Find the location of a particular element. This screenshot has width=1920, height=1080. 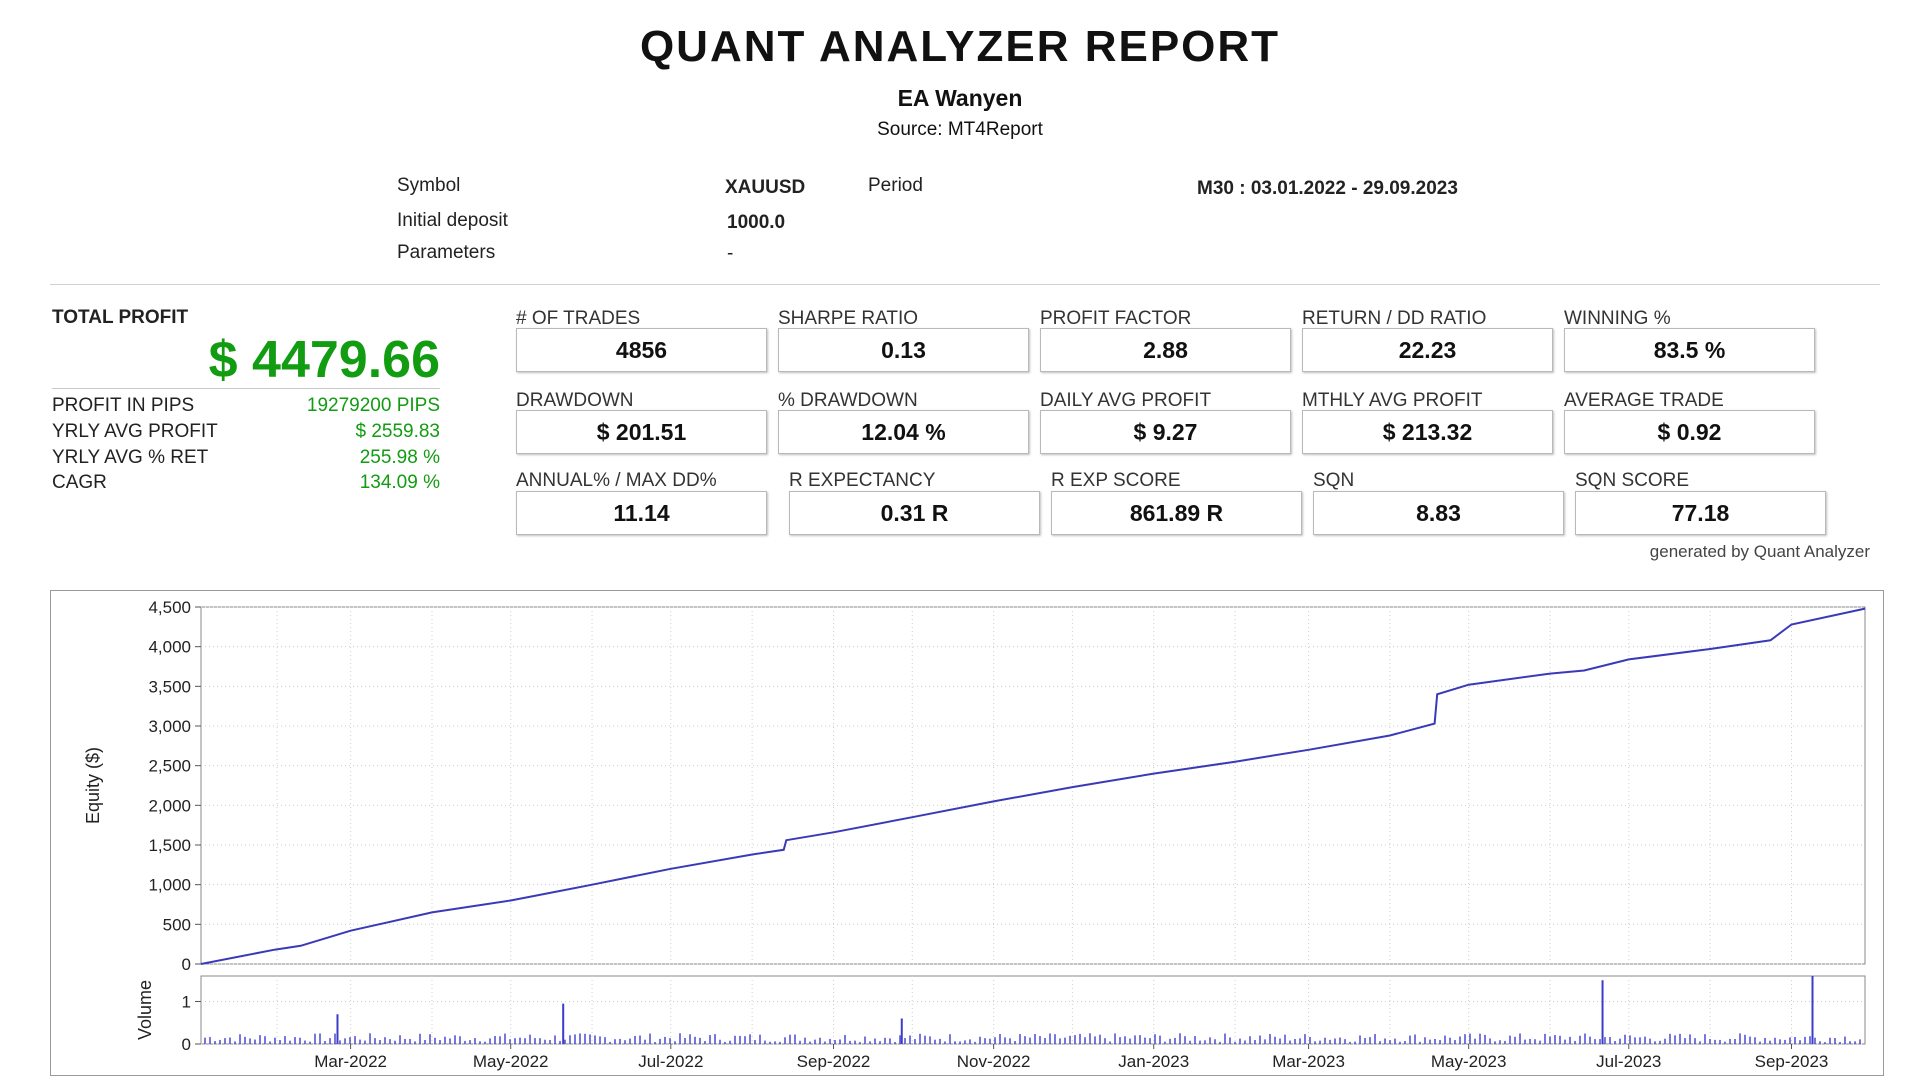

yrly-avg-ret-label: YRLY AVG % RET is located at coordinates (130, 457).